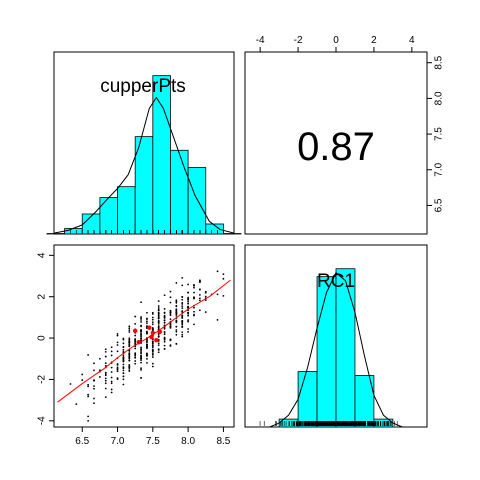 Image resolution: width=480 pixels, height=480 pixels. Describe the element at coordinates (260, 40) in the screenshot. I see `top-axis-RC1-tick-label: -4` at that location.